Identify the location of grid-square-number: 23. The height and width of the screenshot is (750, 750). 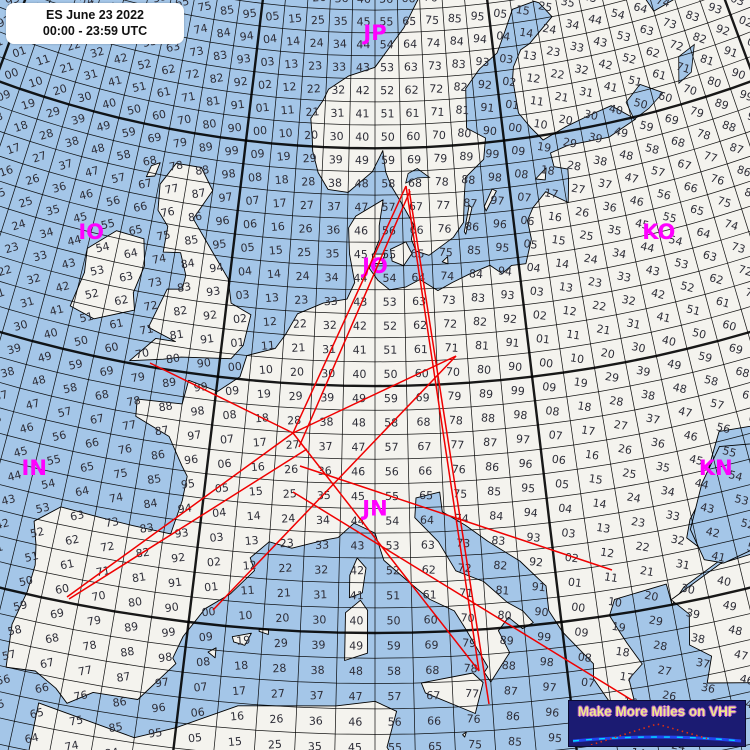
(286, 543).